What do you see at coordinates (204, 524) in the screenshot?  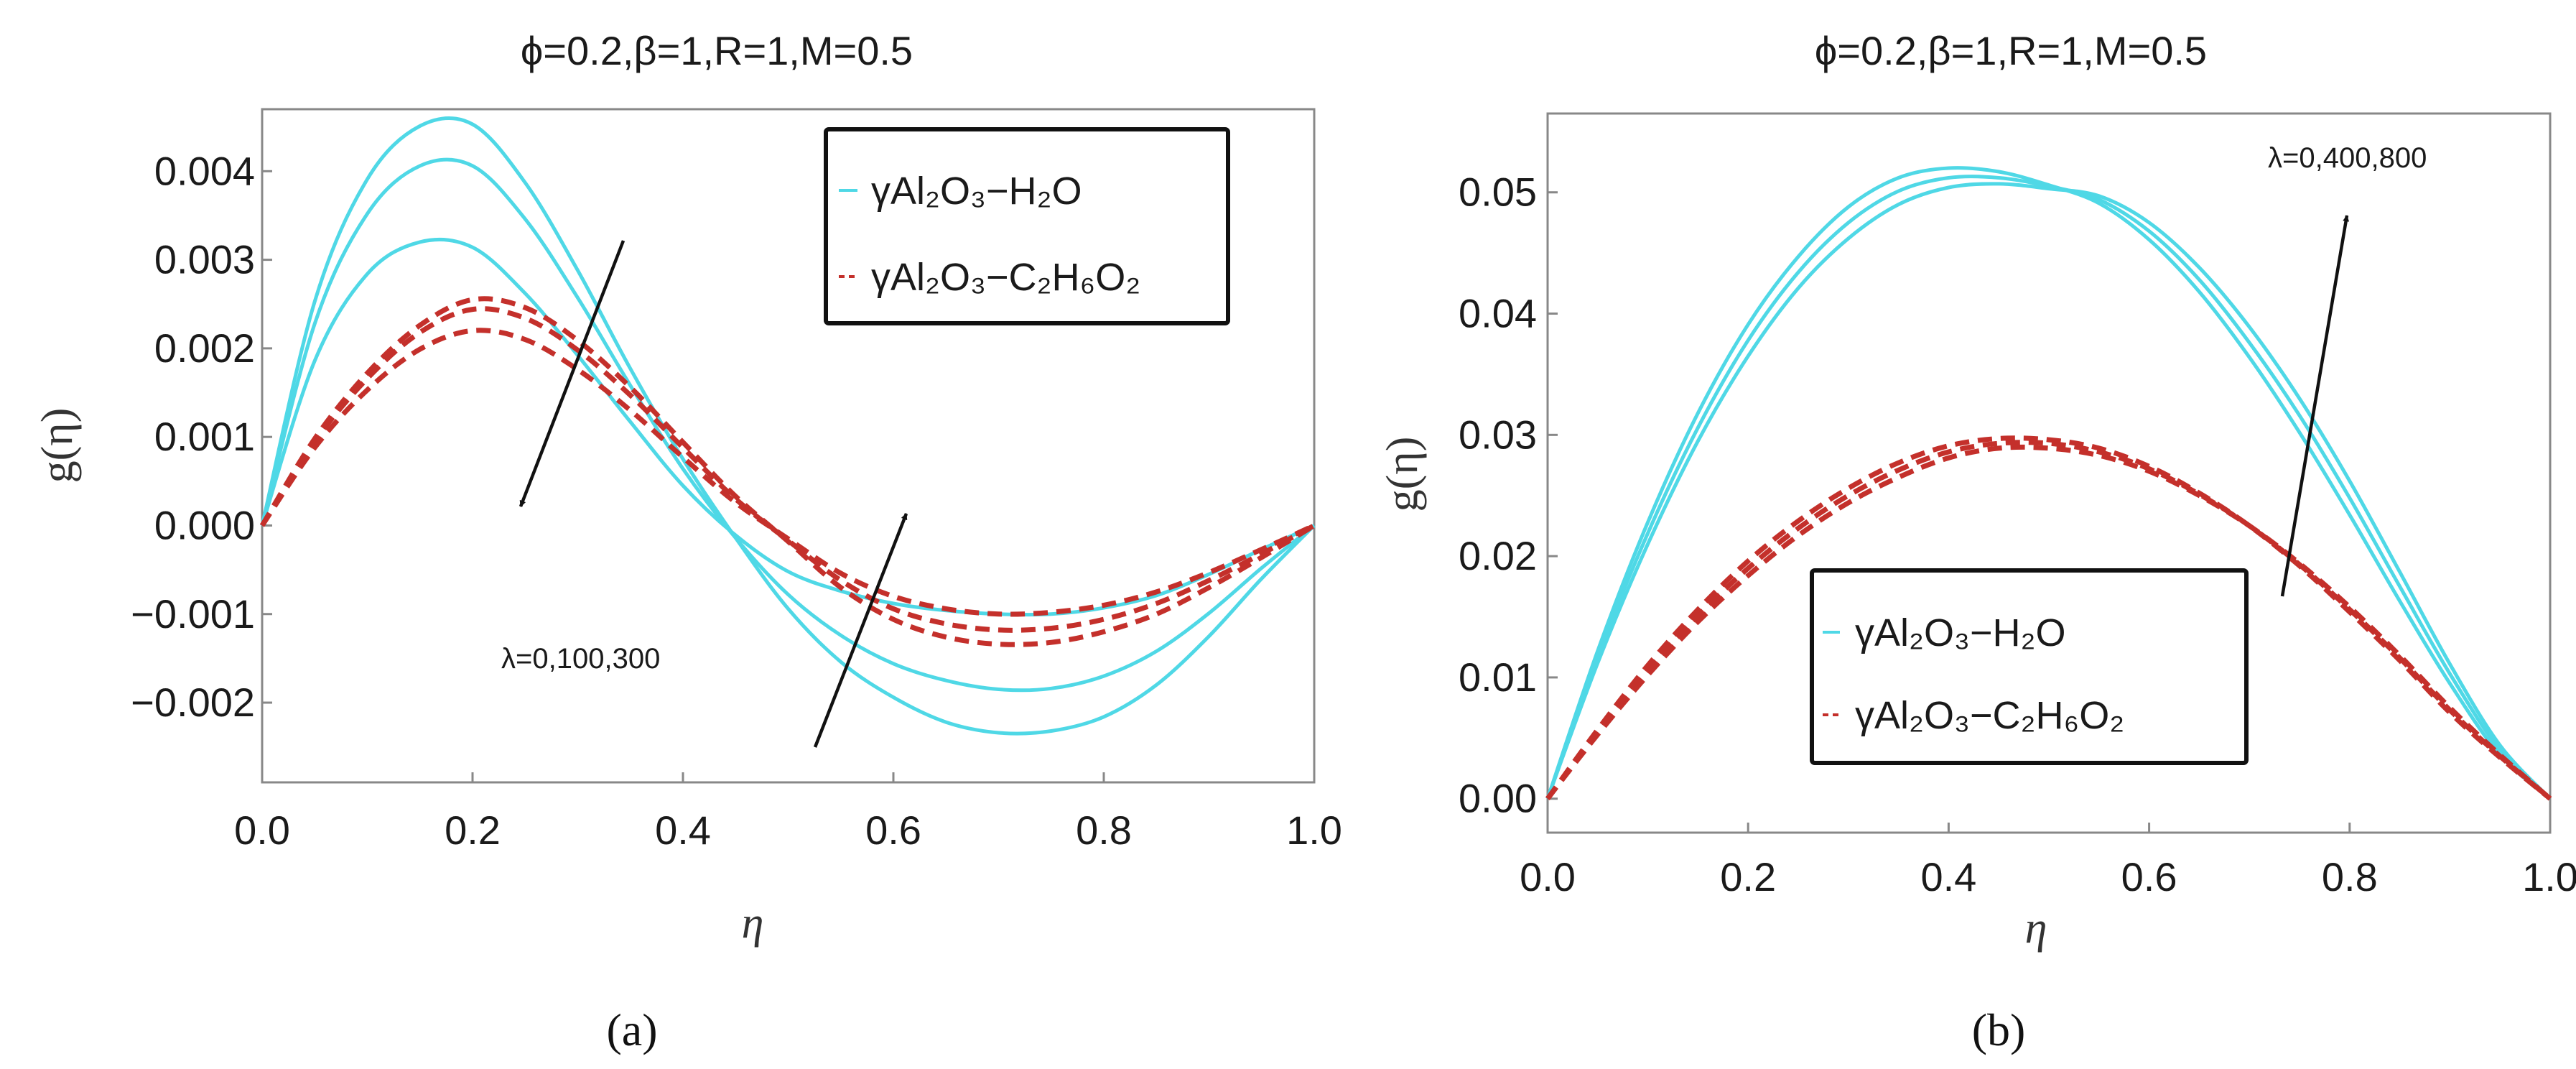 I see `y-tick-label: 0.000` at bounding box center [204, 524].